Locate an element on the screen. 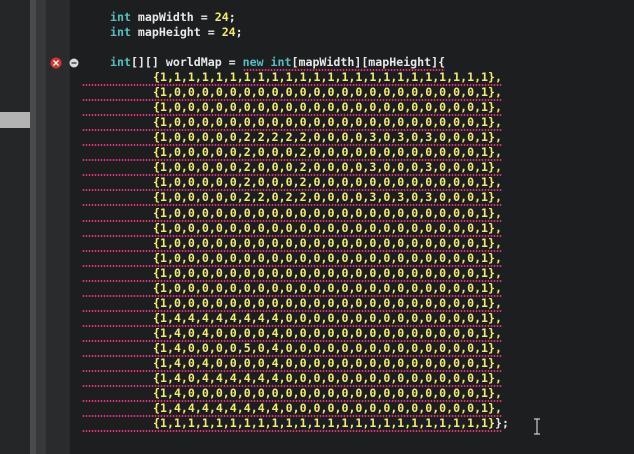  gutter is located at coordinates (58, 227).